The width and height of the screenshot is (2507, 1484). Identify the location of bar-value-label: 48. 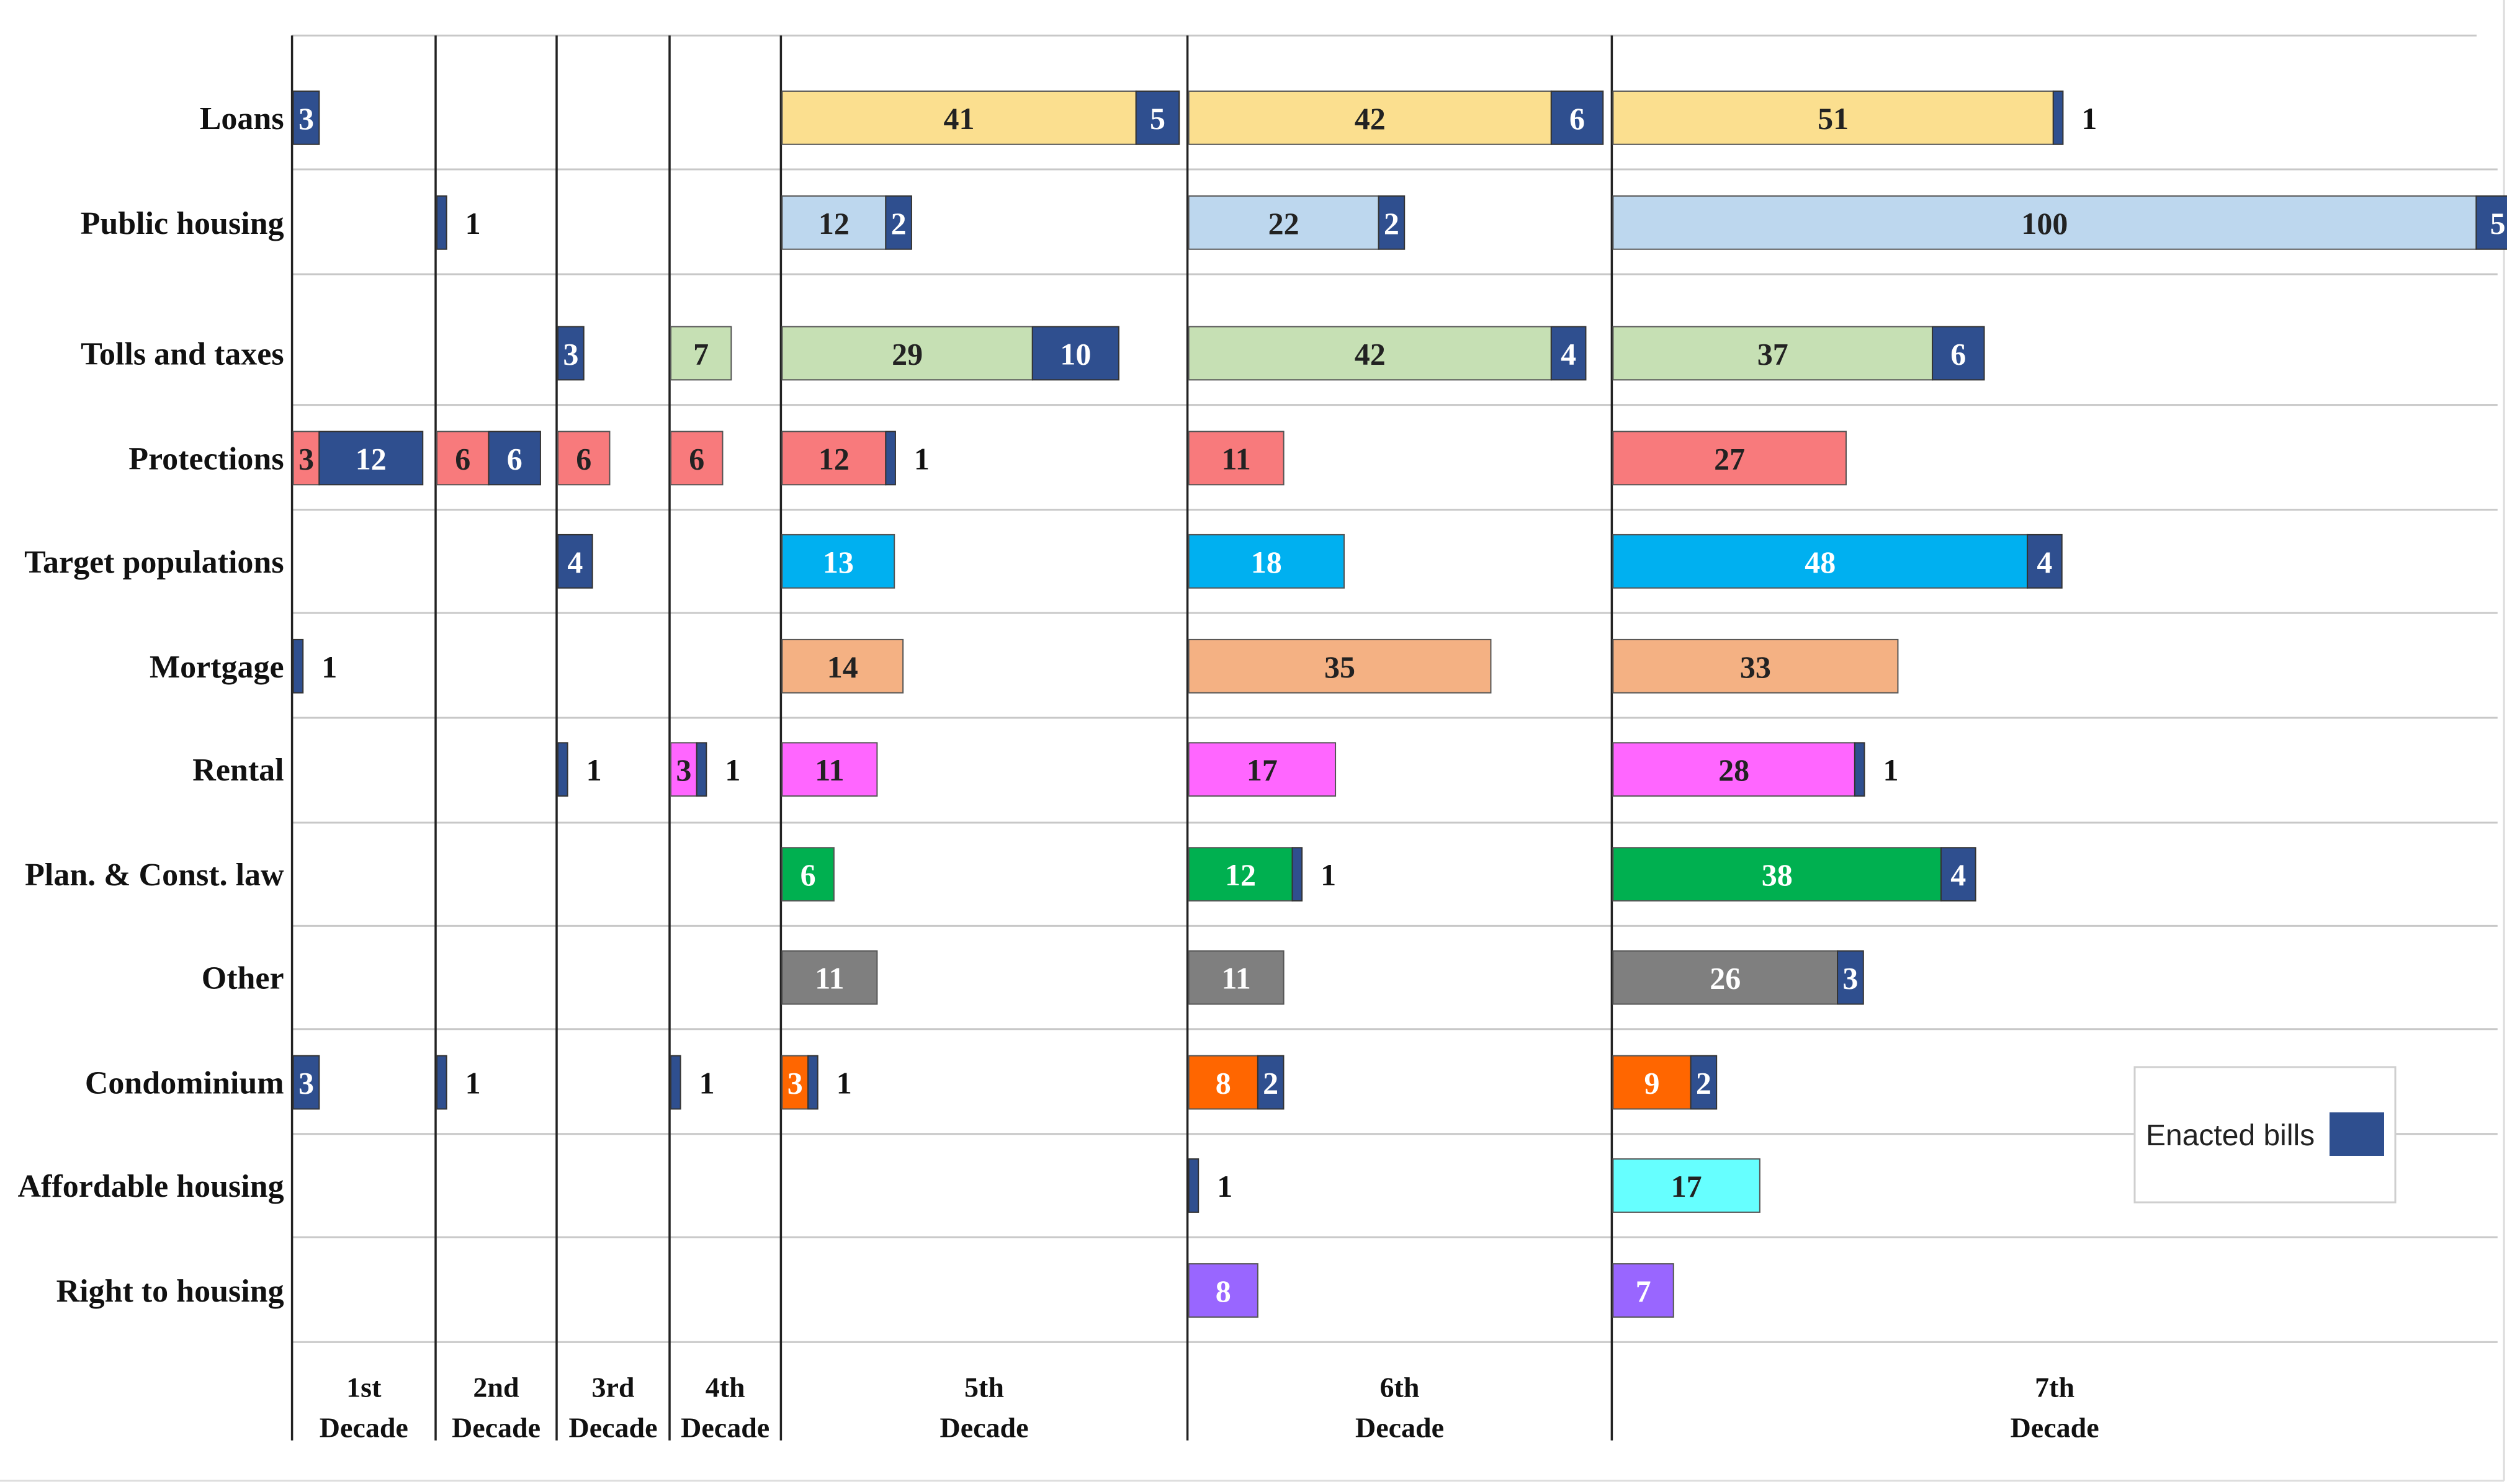
(1820, 562).